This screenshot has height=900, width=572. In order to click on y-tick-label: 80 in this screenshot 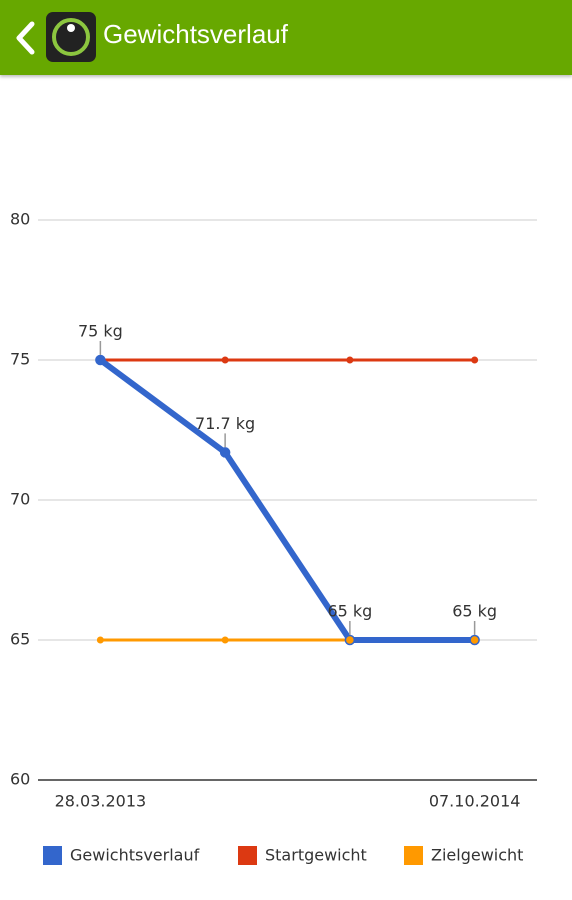, I will do `click(20, 219)`.